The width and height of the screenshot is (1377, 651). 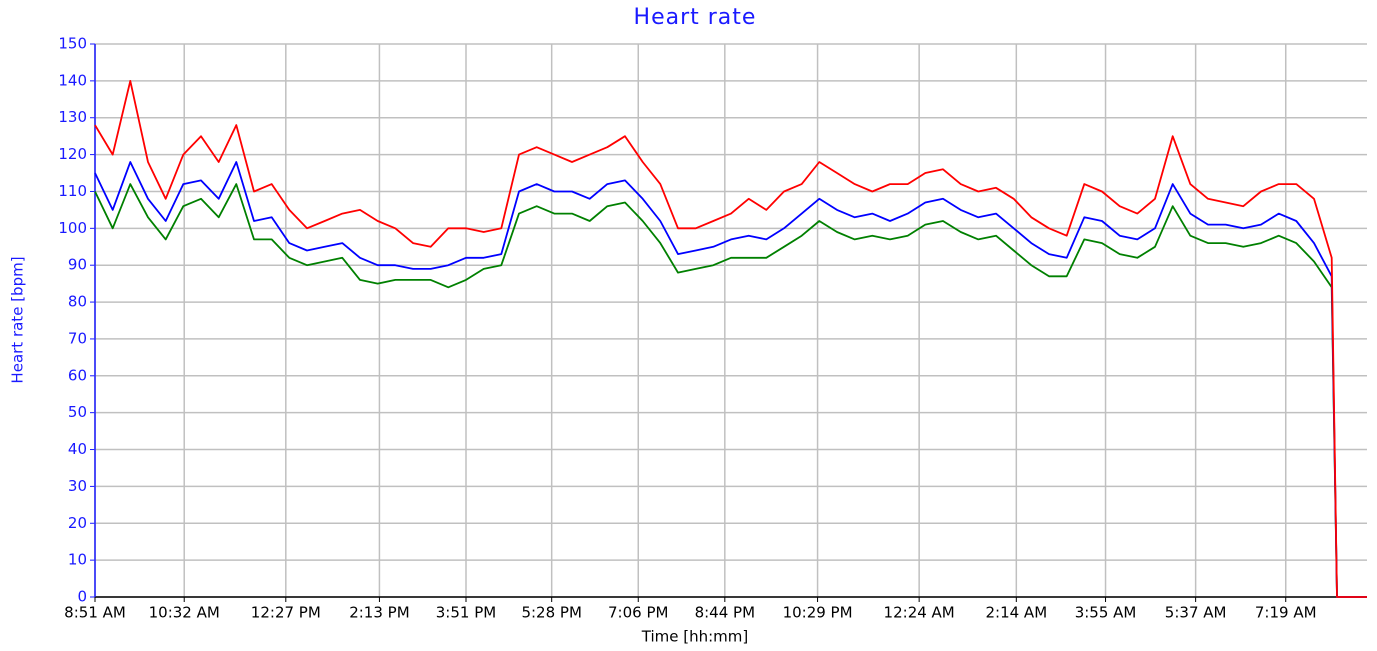 I want to click on x-tick-label: 8:44 PM, so click(x=725, y=613).